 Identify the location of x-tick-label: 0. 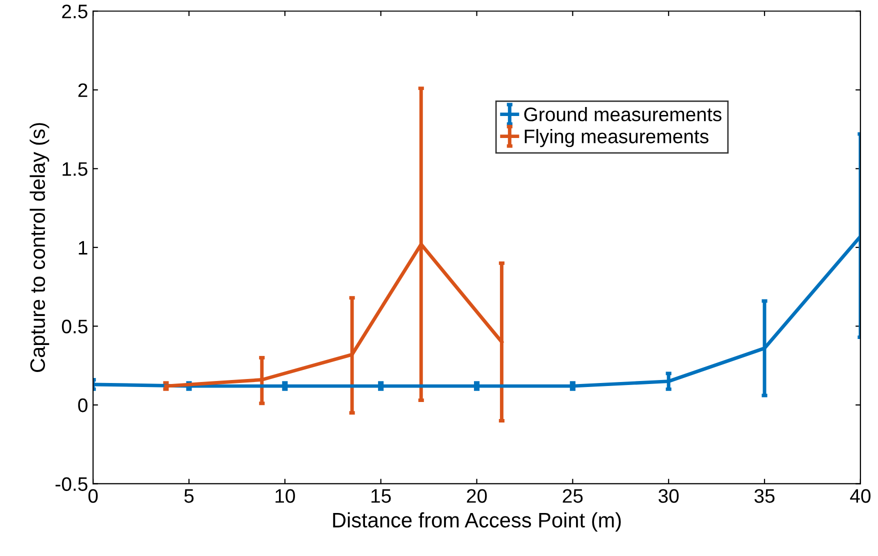
(93, 496).